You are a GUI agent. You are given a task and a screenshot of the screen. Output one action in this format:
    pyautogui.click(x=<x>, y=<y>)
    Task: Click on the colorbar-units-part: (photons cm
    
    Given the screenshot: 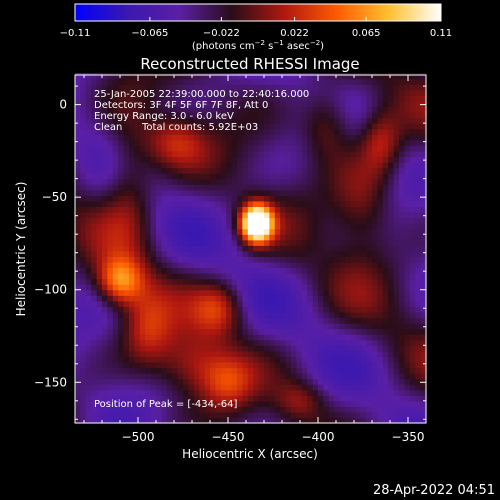 What is the action you would take?
    pyautogui.click(x=223, y=46)
    